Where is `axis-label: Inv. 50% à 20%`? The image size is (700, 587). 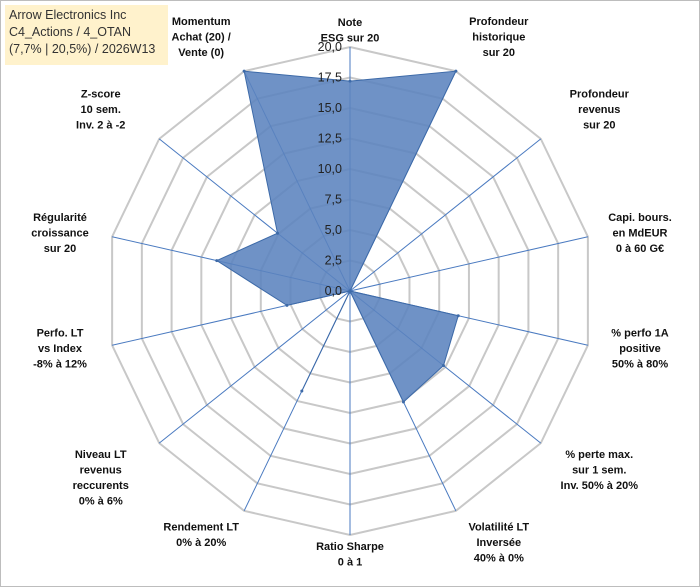 axis-label: Inv. 50% à 20% is located at coordinates (600, 486).